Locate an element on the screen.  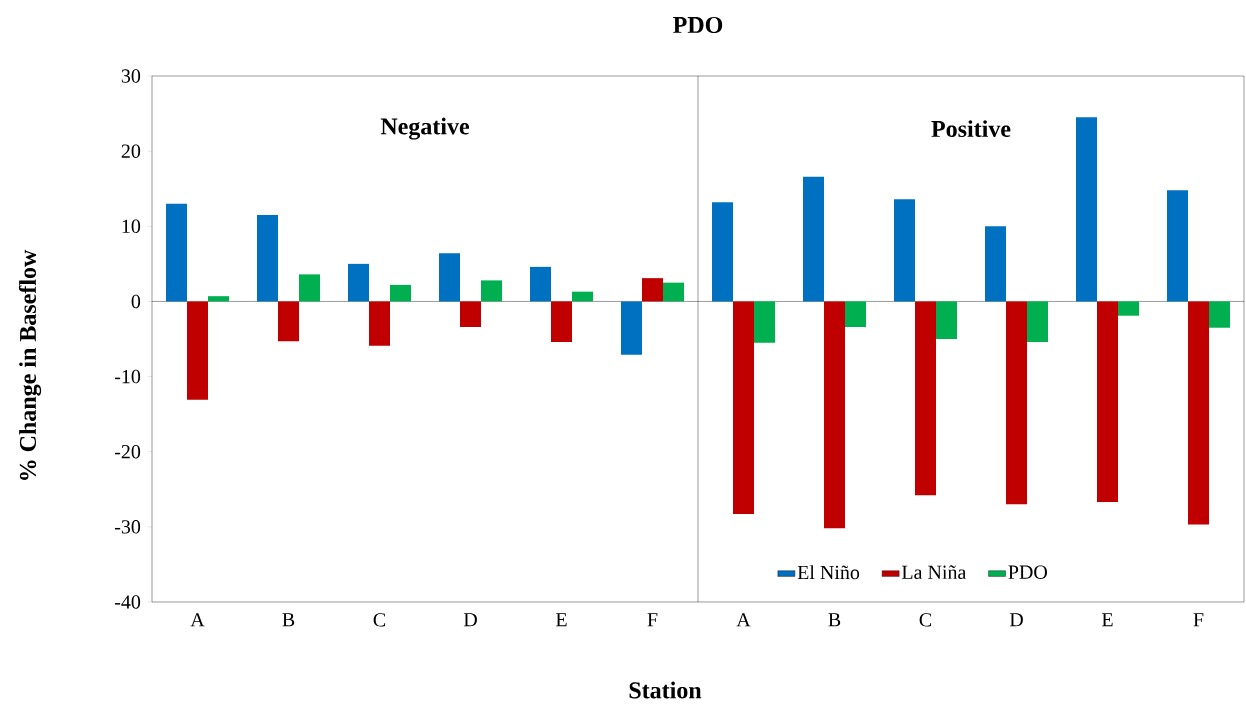
y-tick-label: -10 is located at coordinates (127, 376).